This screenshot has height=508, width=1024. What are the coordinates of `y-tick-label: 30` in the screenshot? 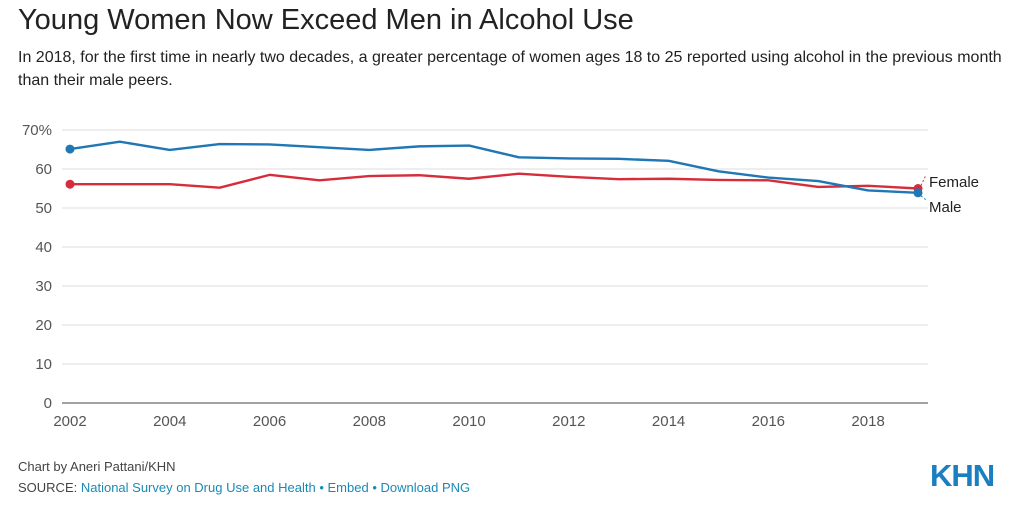 It's located at (43, 286).